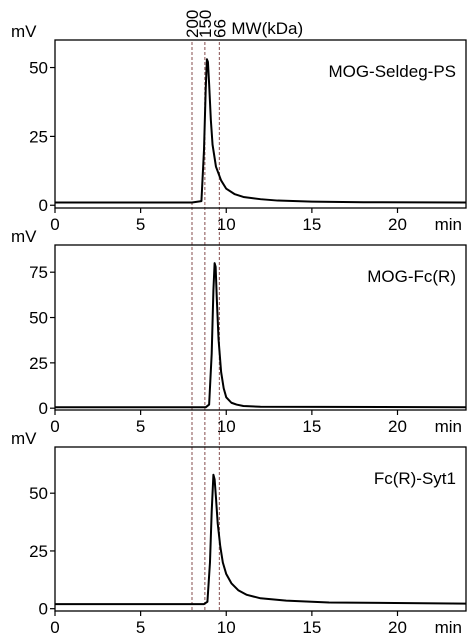 The width and height of the screenshot is (468, 639). What do you see at coordinates (392, 71) in the screenshot?
I see `panel-title: MOG-Seldeg-PS` at bounding box center [392, 71].